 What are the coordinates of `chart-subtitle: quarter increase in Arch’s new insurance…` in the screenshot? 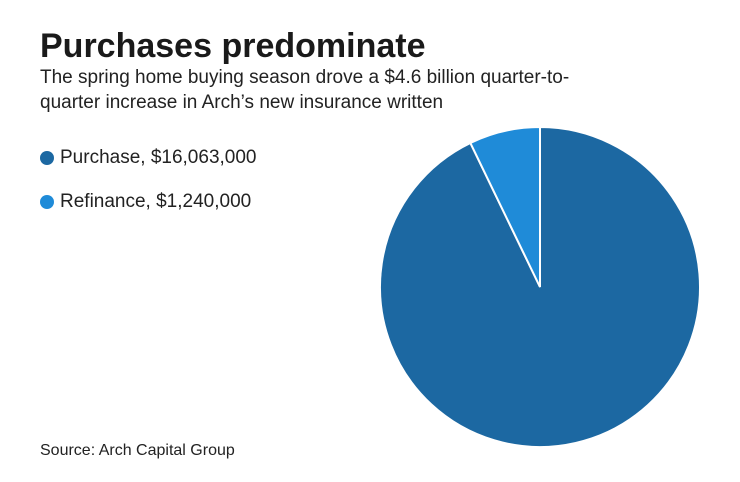 It's located at (241, 102).